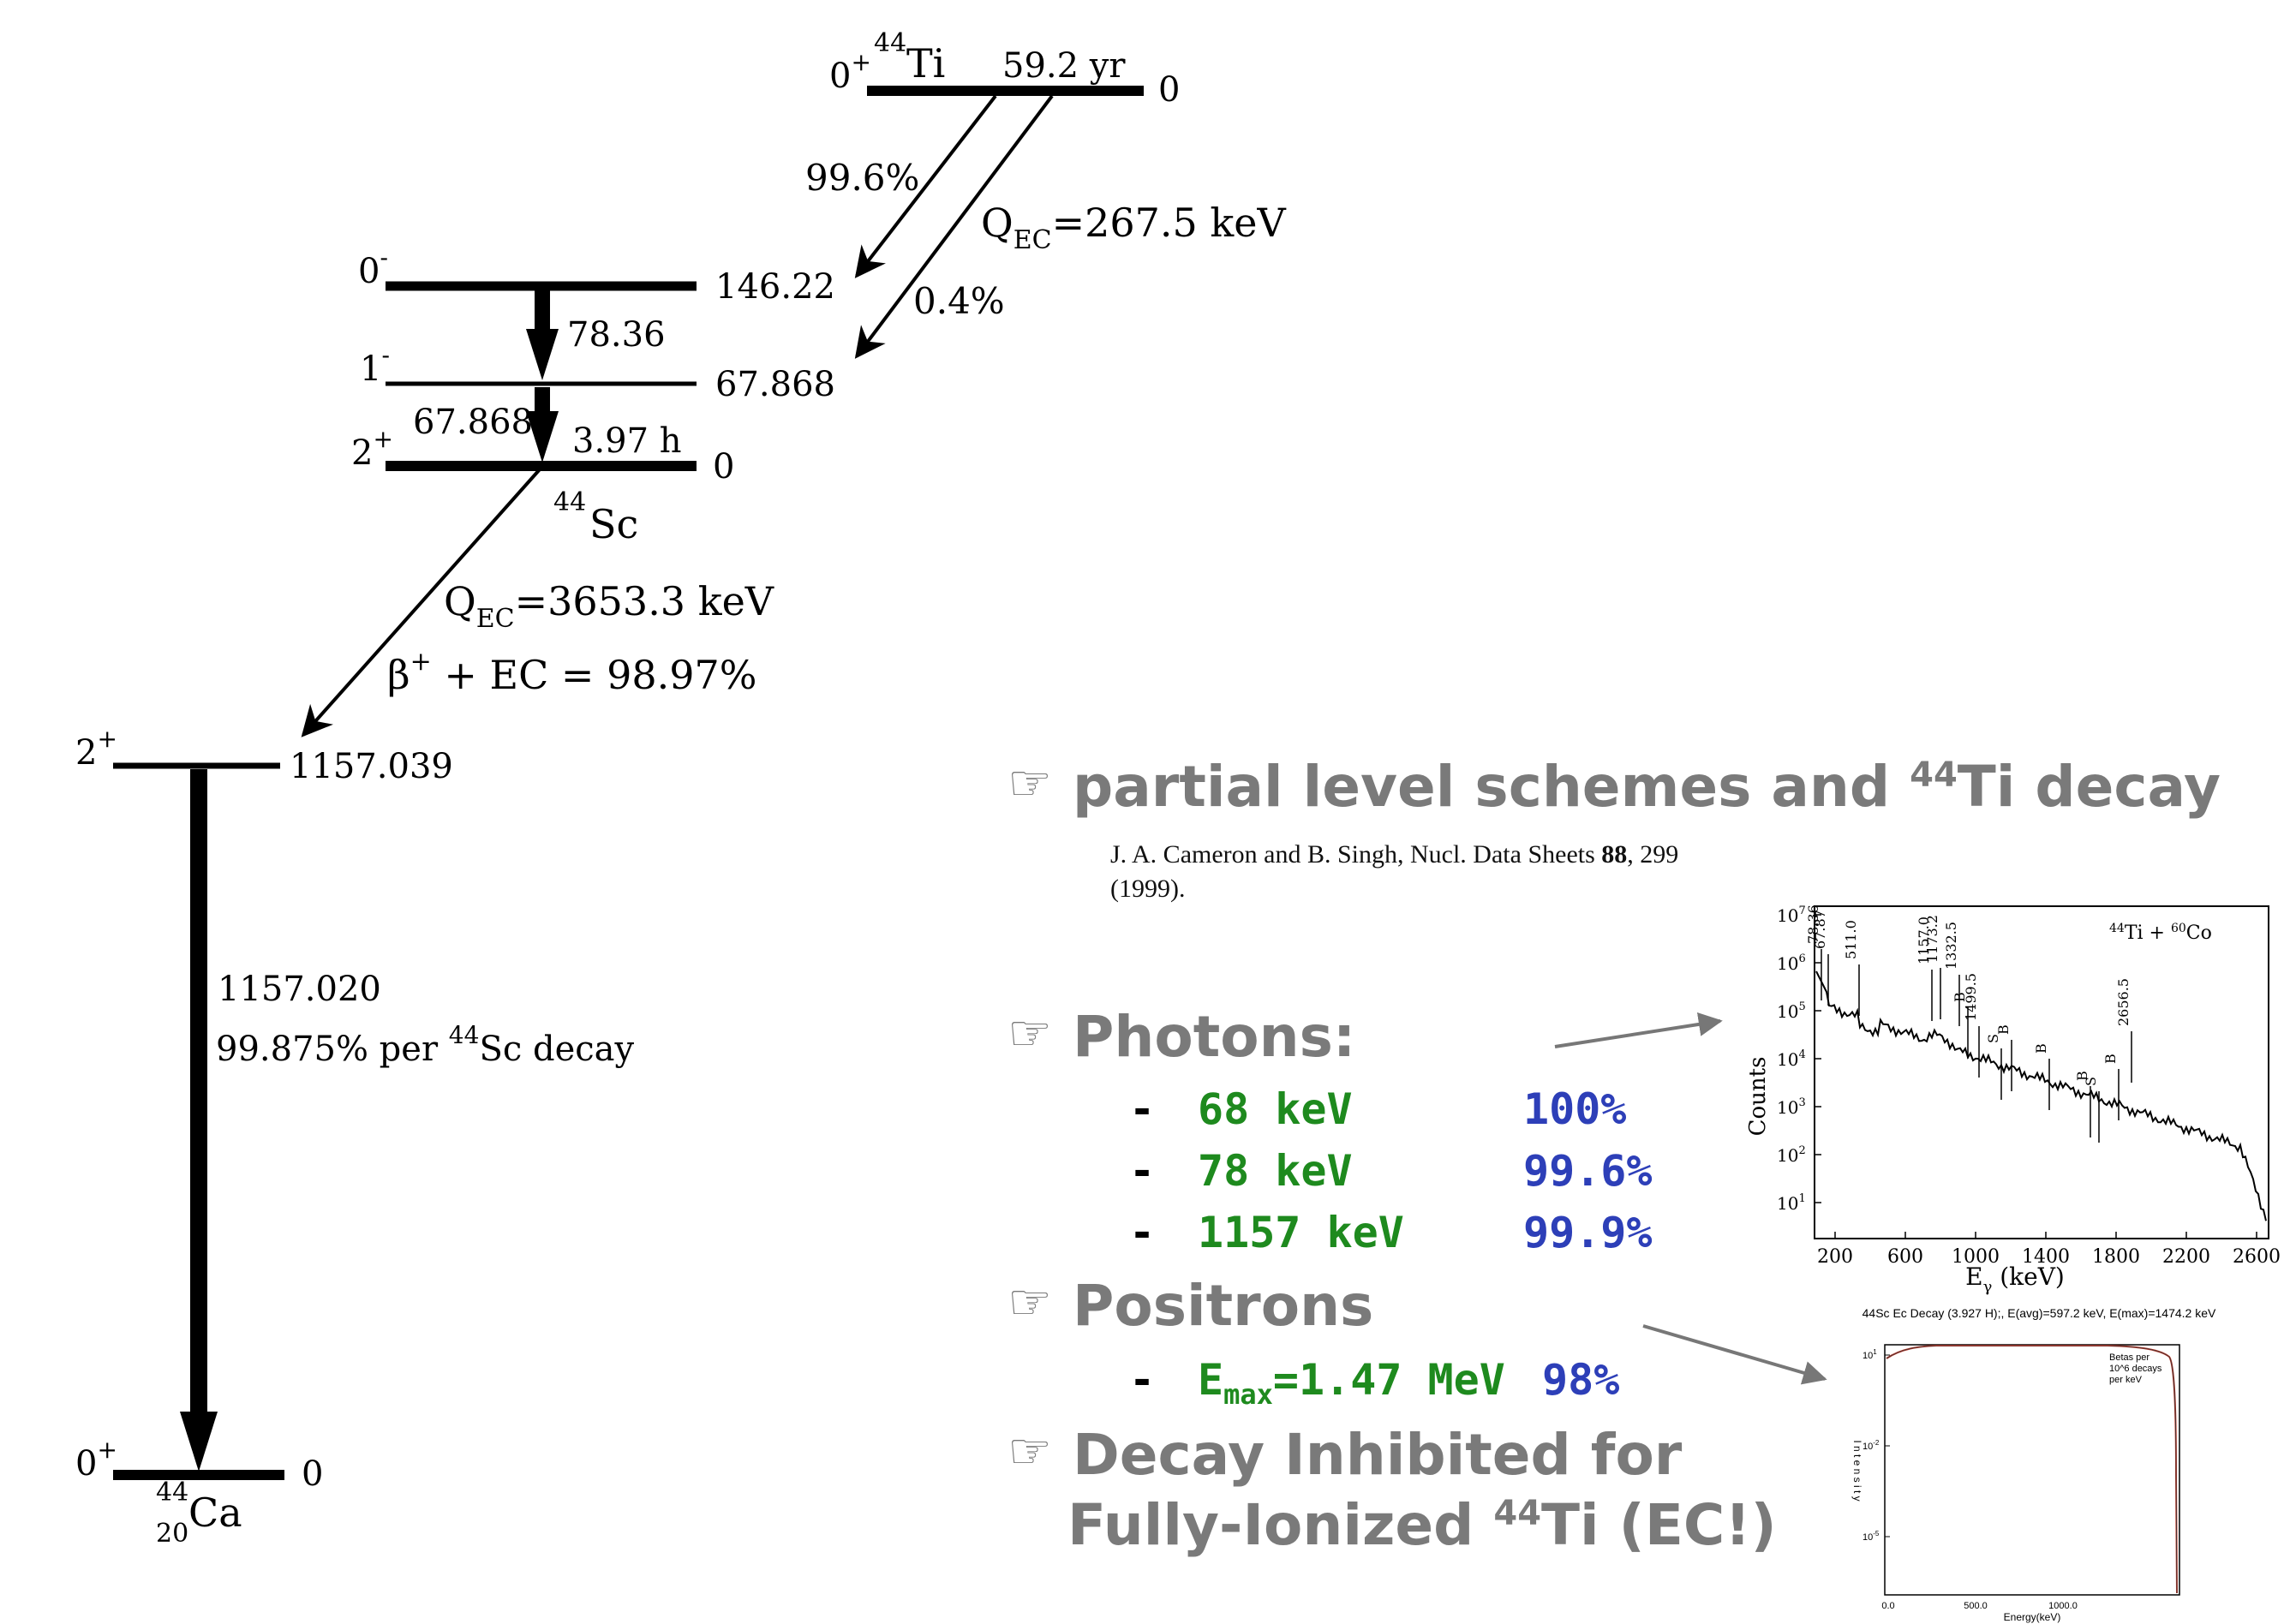 This screenshot has height=1624, width=2290. Describe the element at coordinates (890, 43) in the screenshot. I see `ti-mass: 44` at that location.